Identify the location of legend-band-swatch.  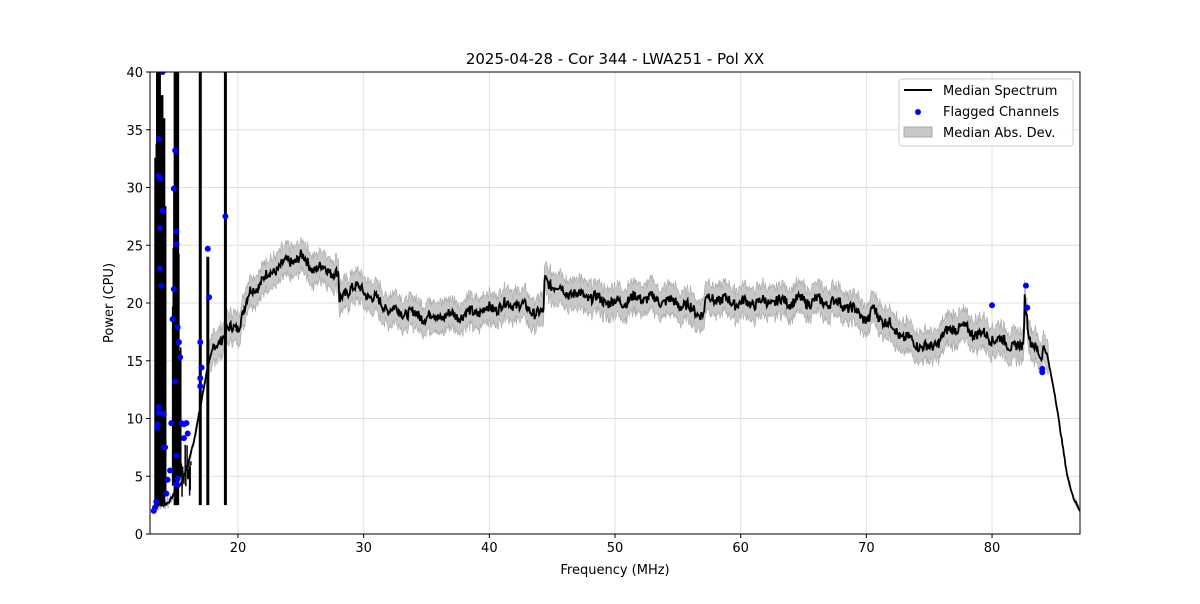
(918, 132).